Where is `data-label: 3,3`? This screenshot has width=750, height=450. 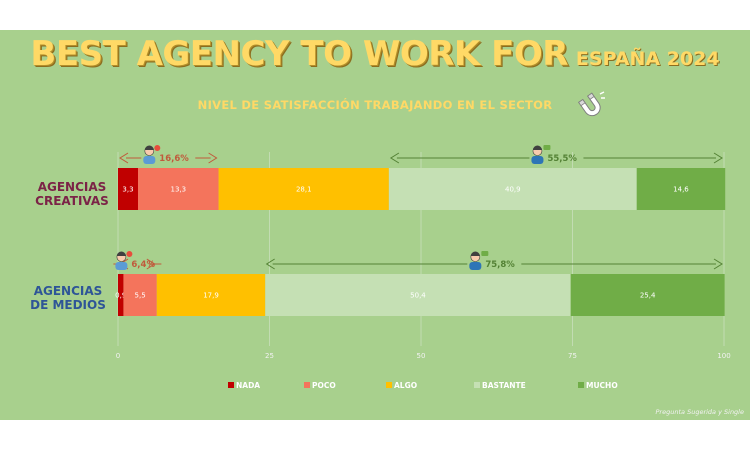
data-label: 3,3 is located at coordinates (127, 190).